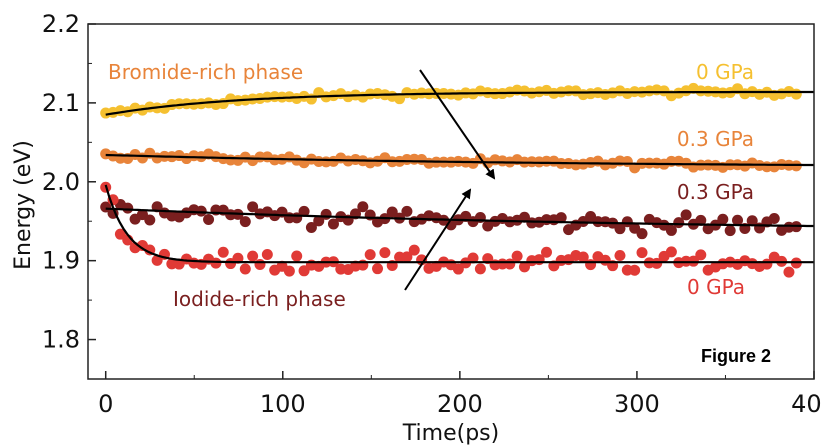 Image resolution: width=822 pixels, height=448 pixels. What do you see at coordinates (736, 356) in the screenshot?
I see `figure-label: Figure 2` at bounding box center [736, 356].